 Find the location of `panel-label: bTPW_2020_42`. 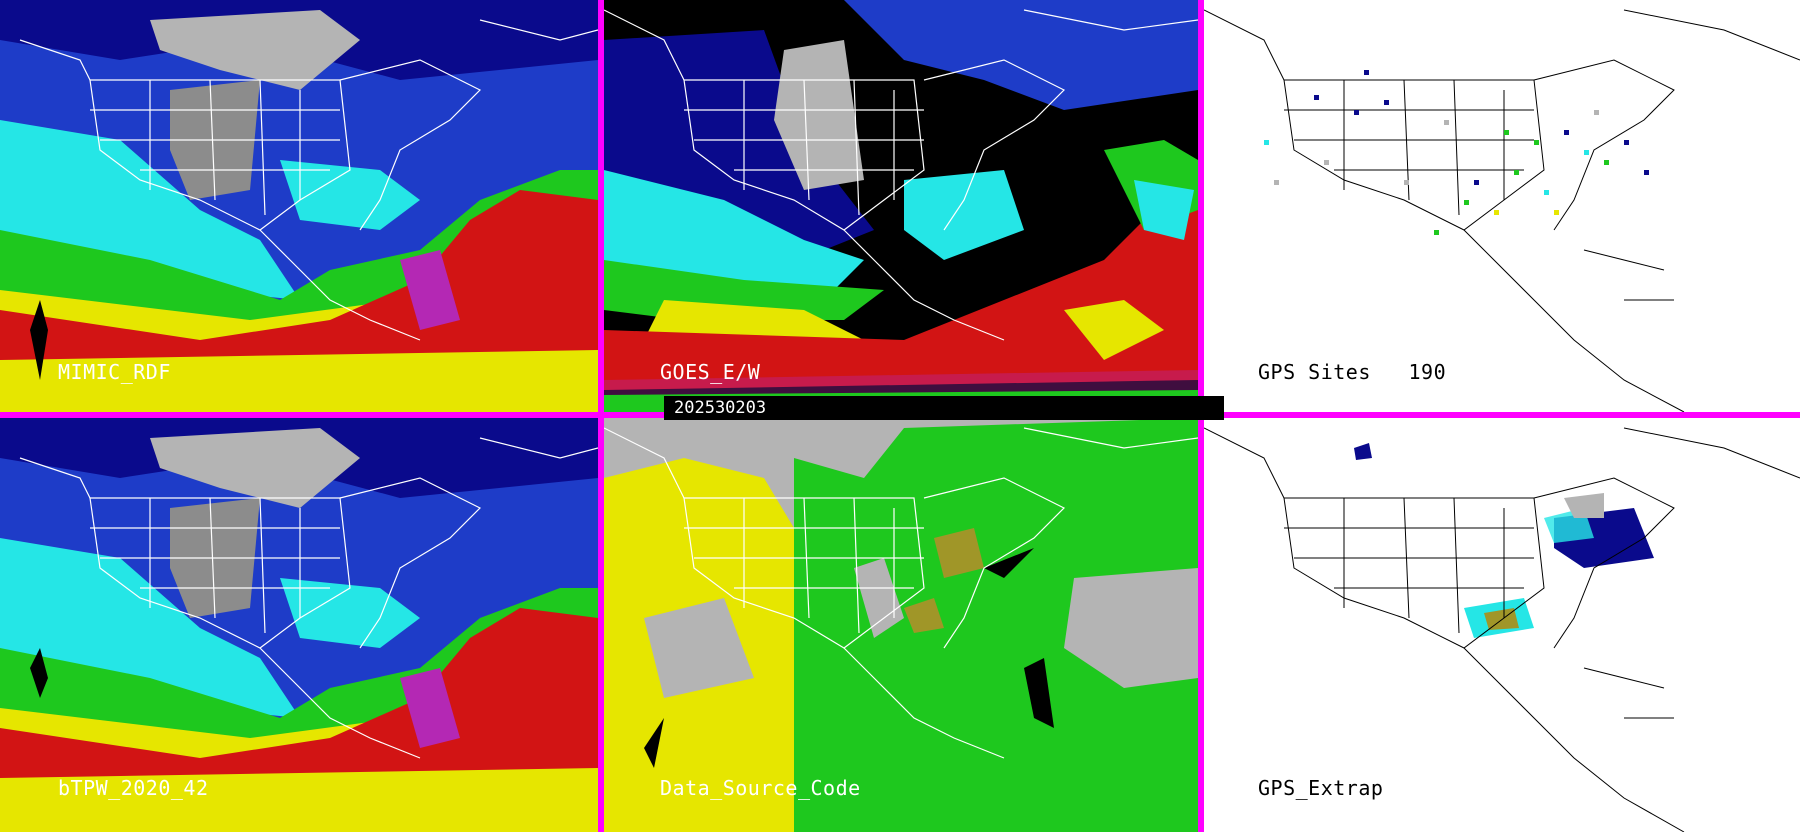

panel-label: bTPW_2020_42 is located at coordinates (133, 788).